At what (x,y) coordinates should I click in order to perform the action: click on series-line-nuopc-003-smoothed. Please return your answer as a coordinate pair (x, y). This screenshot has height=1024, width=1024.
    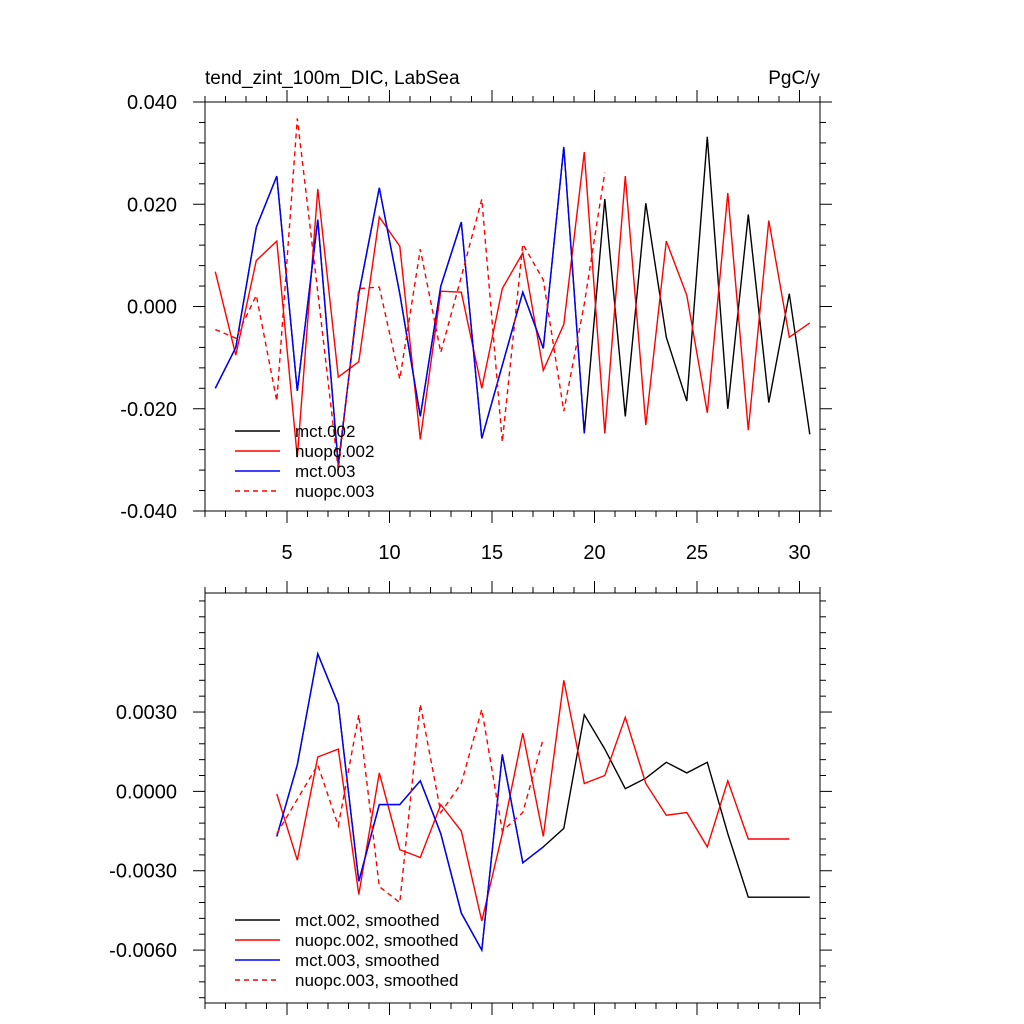
    Looking at the image, I should click on (410, 803).